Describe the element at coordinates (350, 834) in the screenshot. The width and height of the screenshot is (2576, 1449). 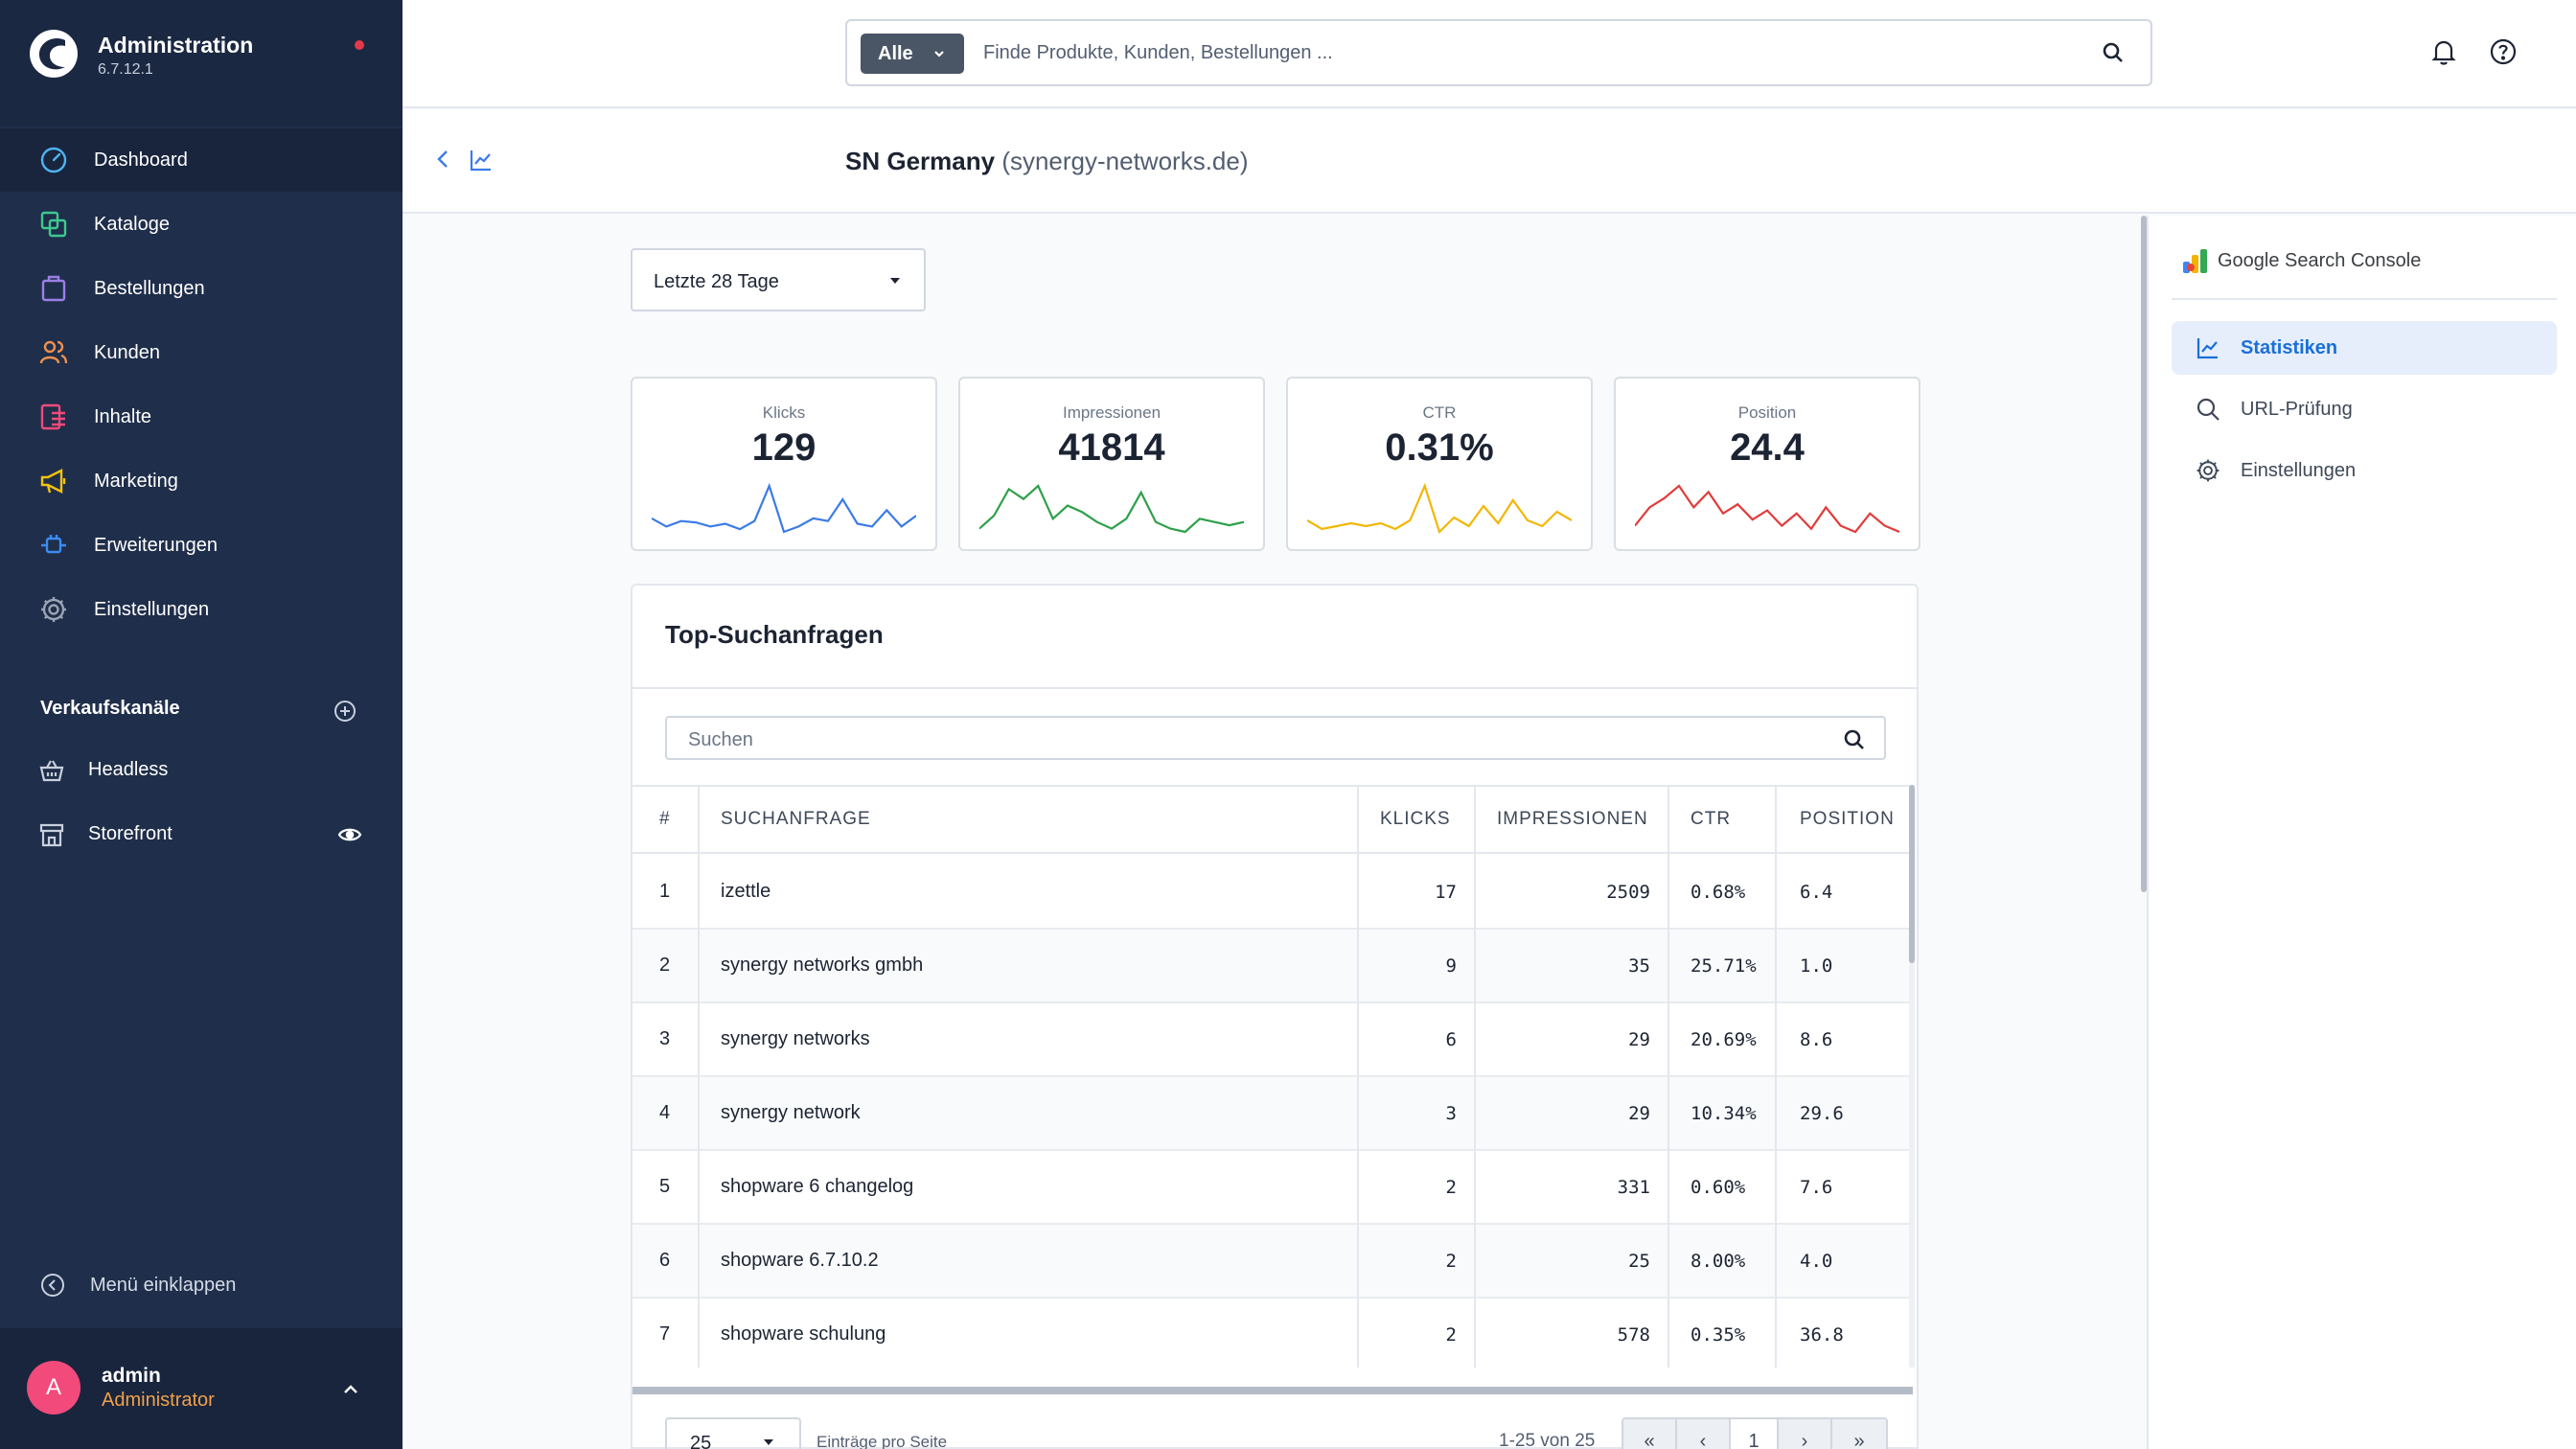
I see `eye-icon` at that location.